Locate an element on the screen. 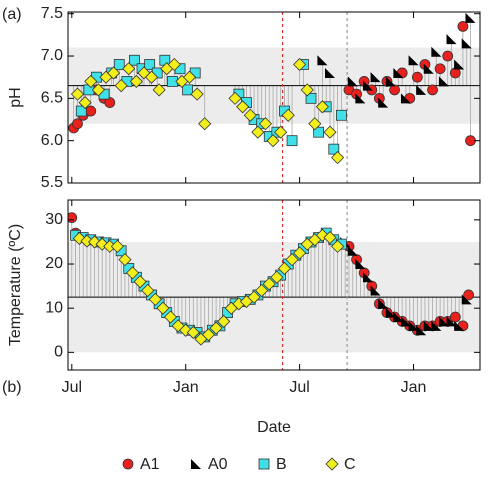  y-tick-label: 6.5 is located at coordinates (52, 98).